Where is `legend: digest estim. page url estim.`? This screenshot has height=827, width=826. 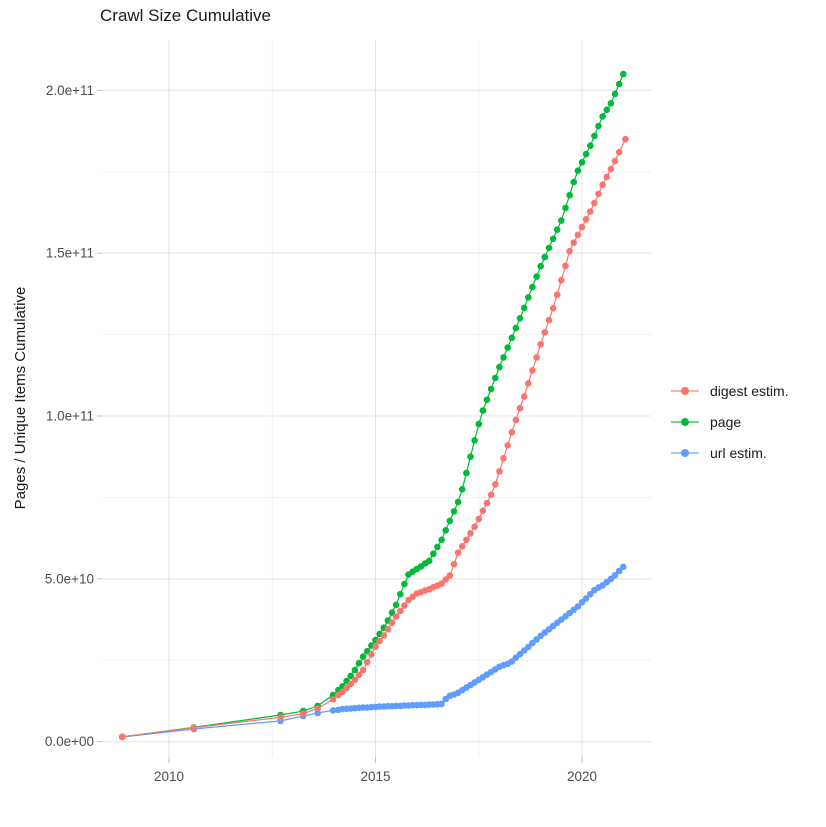 legend: digest estim. page url estim. is located at coordinates (729, 427).